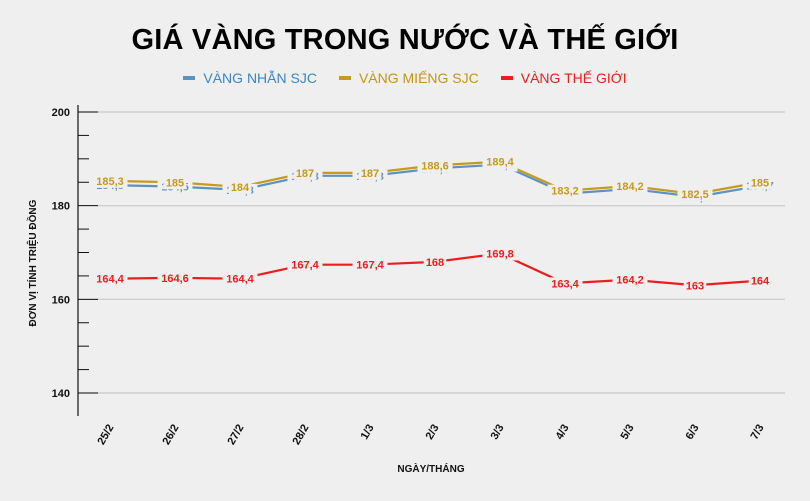  I want to click on x-tick-label: 26/2, so click(170, 435).